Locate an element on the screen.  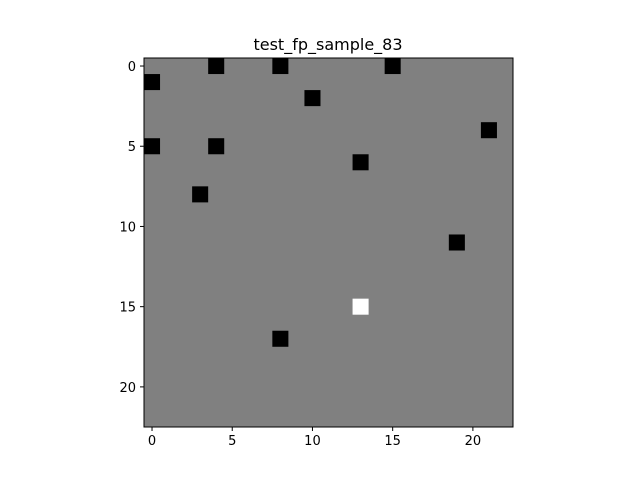
y-axis: 0 5 10 15 20 is located at coordinates (131, 228).